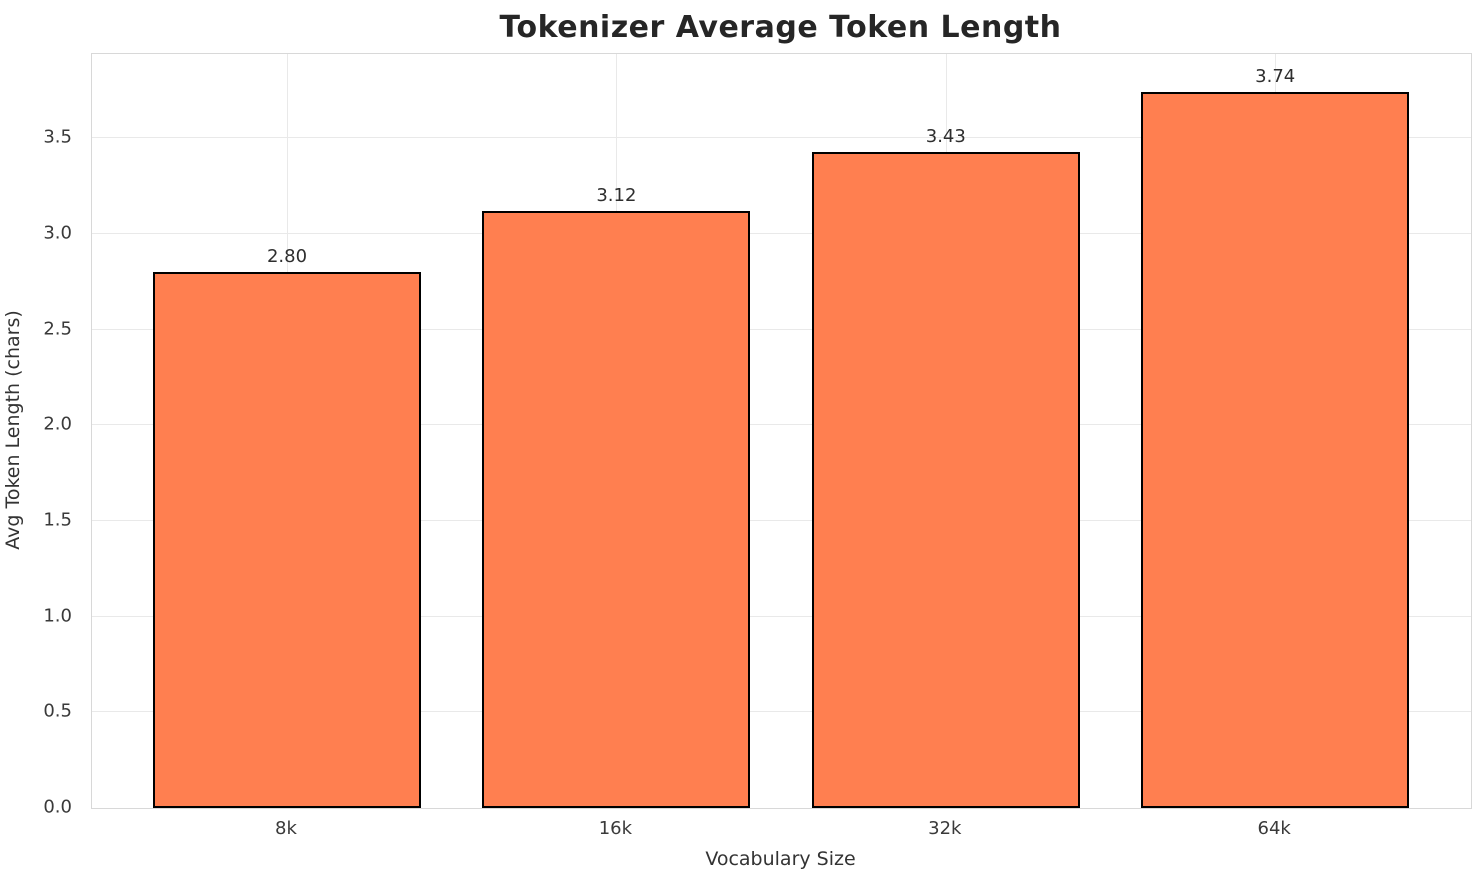 This screenshot has width=1484, height=885. I want to click on x-axis-label: Vocabulary Size, so click(780, 859).